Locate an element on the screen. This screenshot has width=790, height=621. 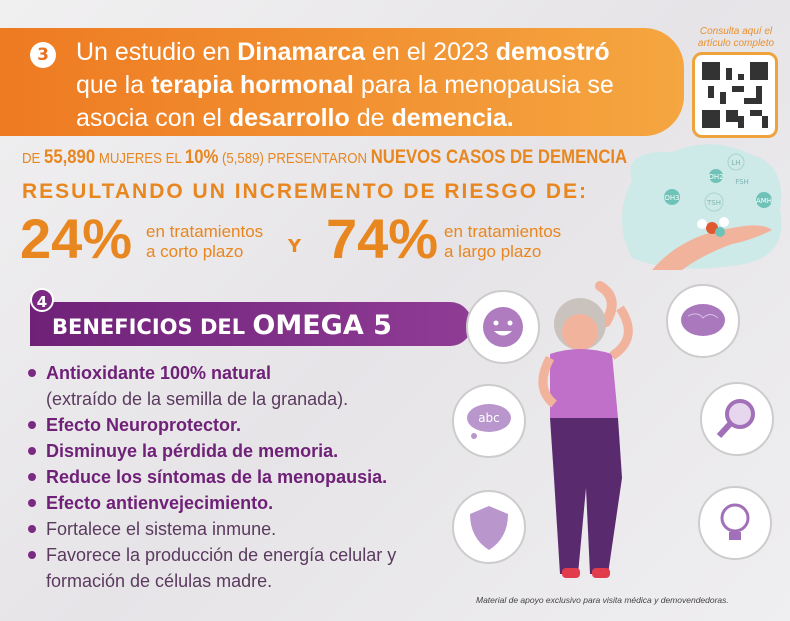
svg-text: abc is located at coordinates (489, 418).